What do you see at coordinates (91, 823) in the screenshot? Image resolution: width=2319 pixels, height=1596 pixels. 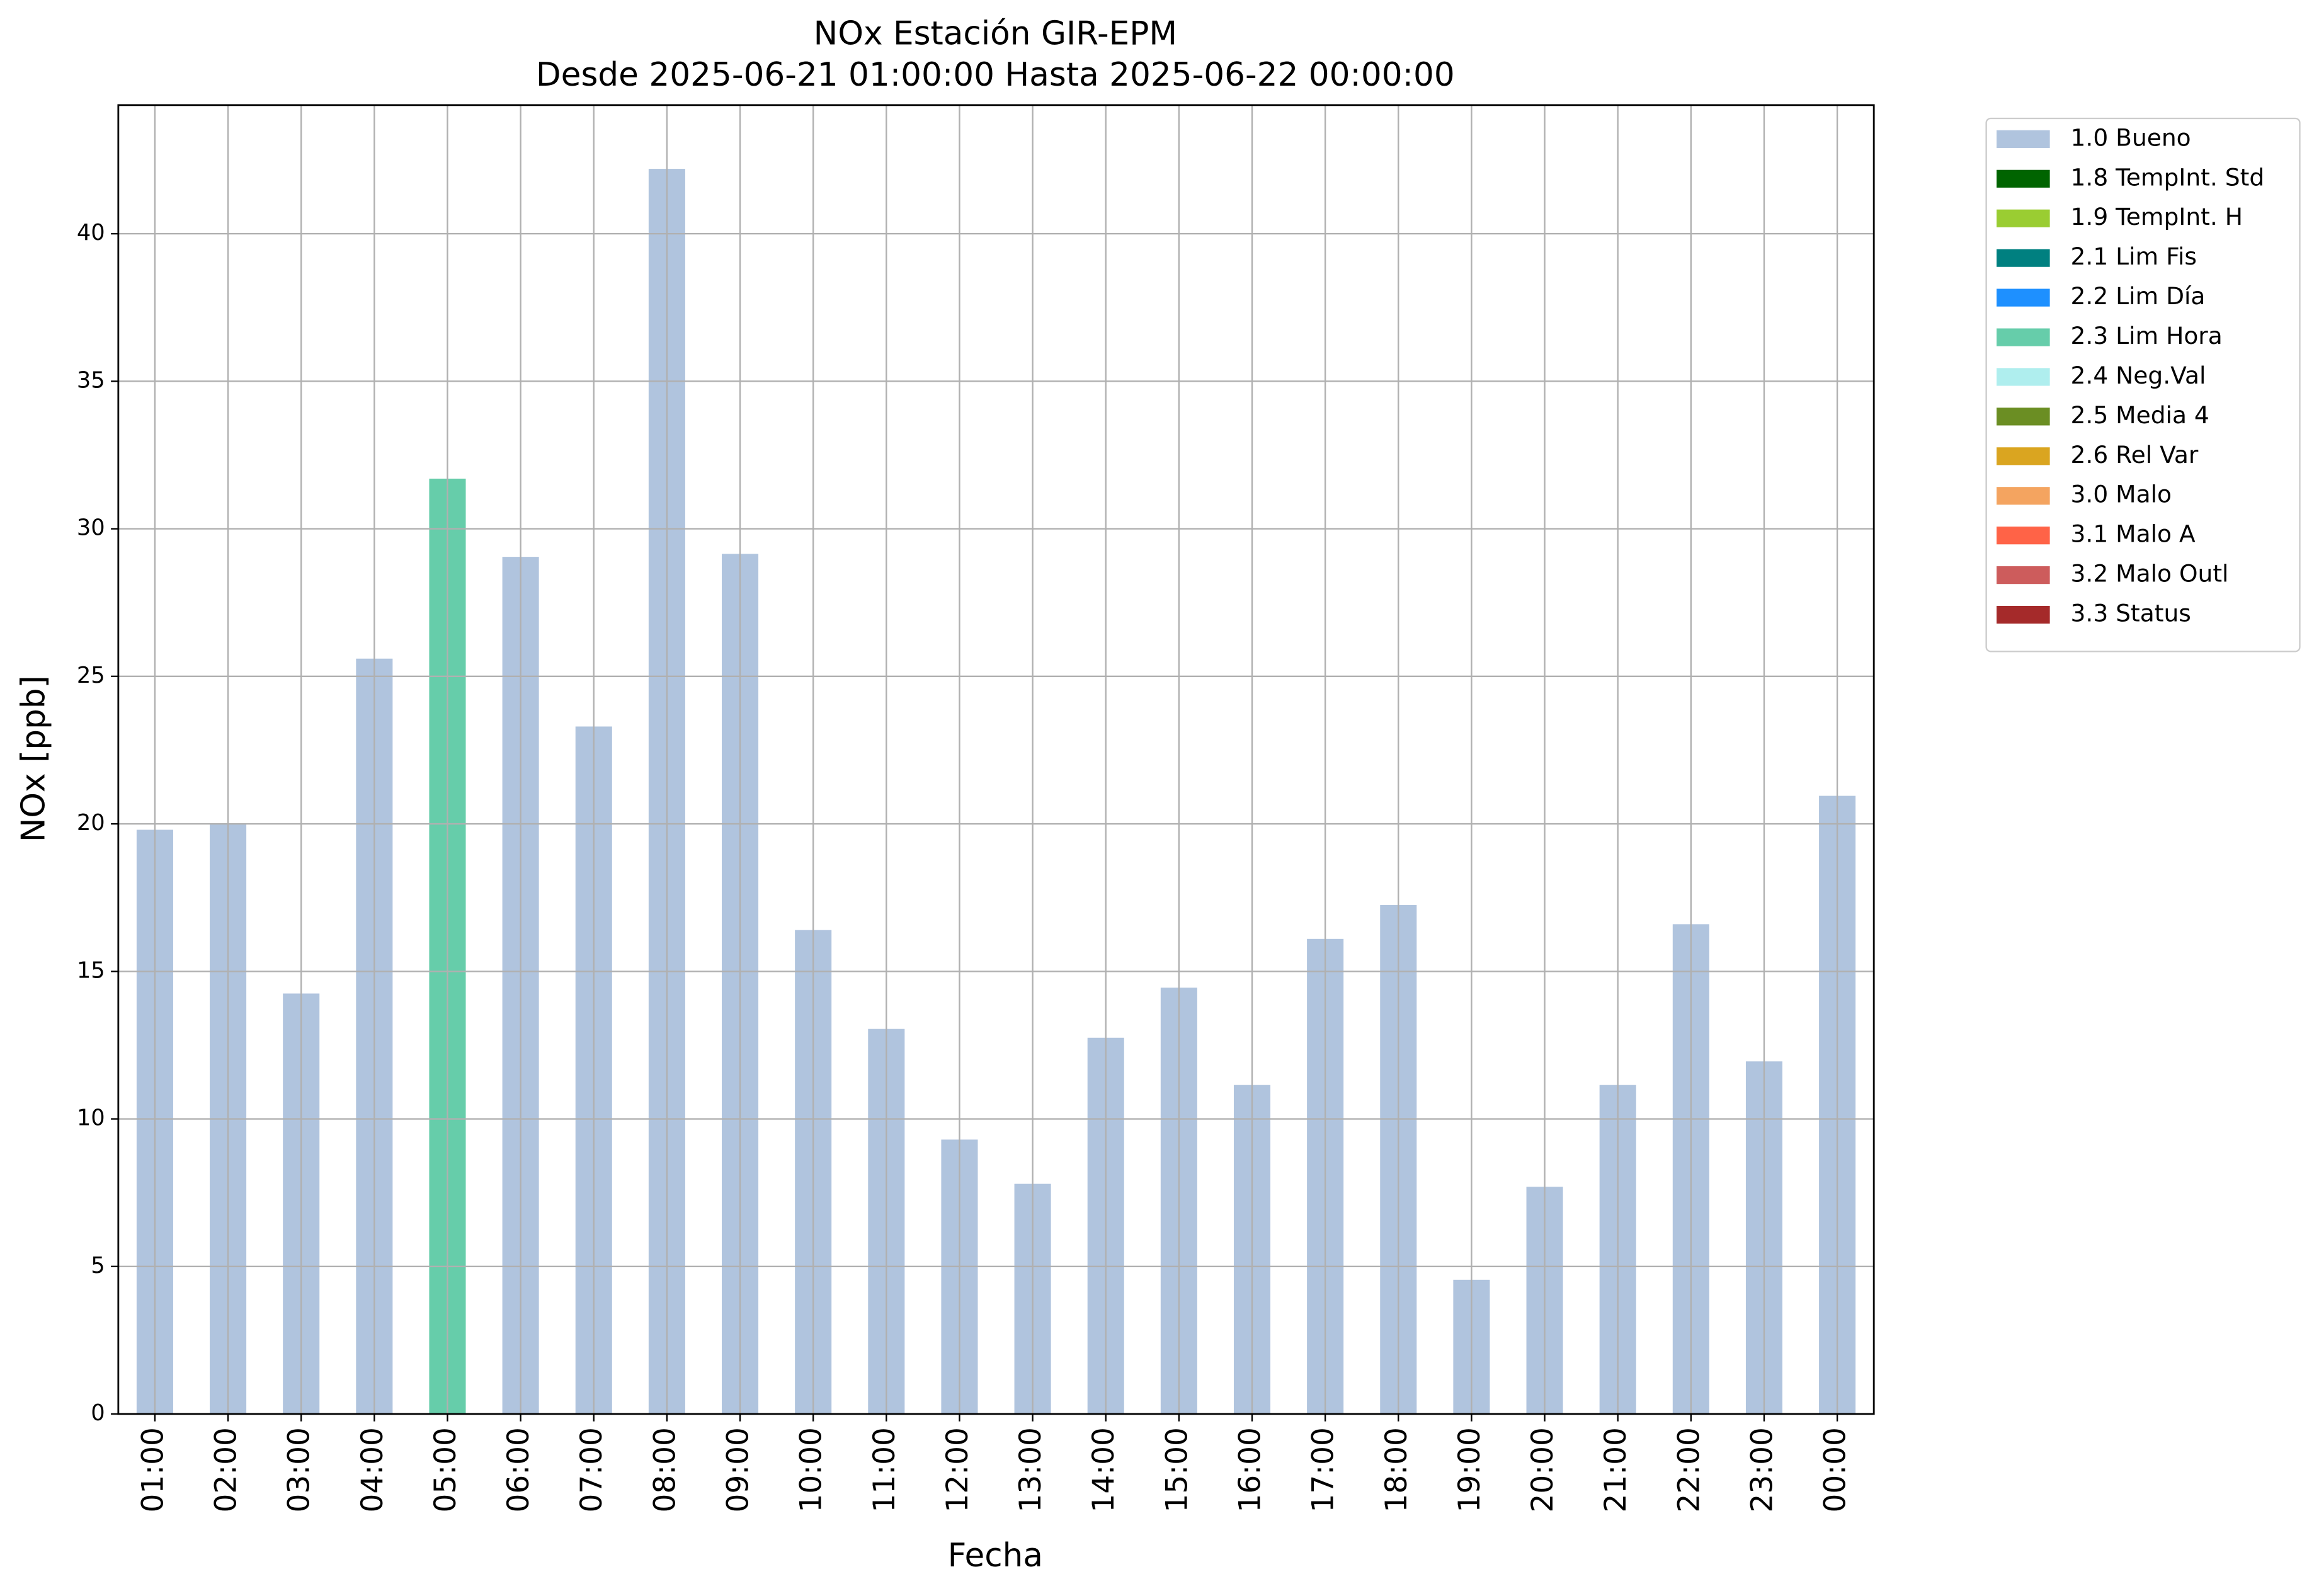 I see `y-tick-label: 20` at bounding box center [91, 823].